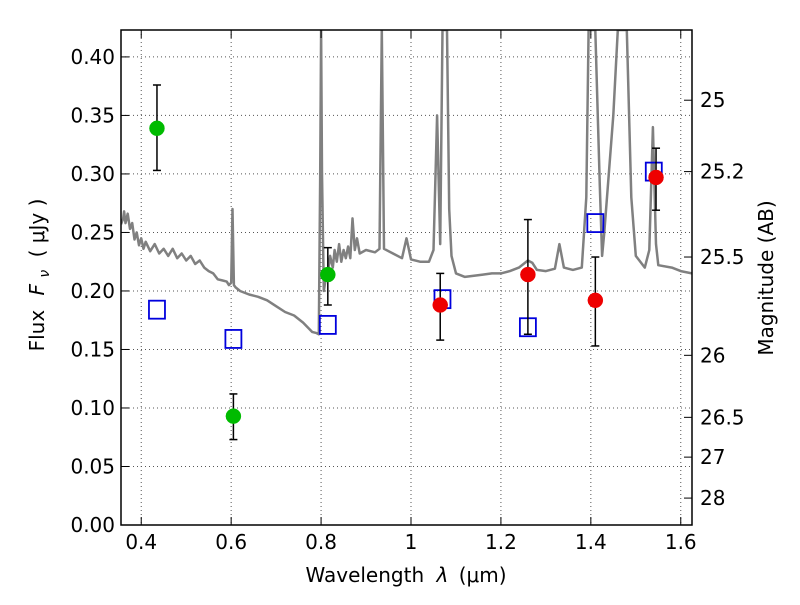  What do you see at coordinates (37, 331) in the screenshot?
I see `y-axis-label-text: Flux` at bounding box center [37, 331].